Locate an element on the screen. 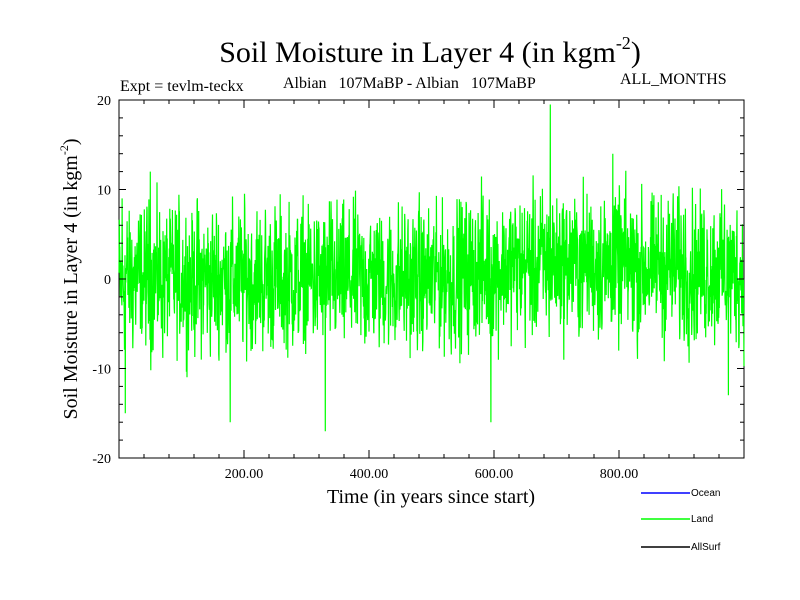 This screenshot has height=600, width=800. legend-allsurf-label: AllSurf is located at coordinates (706, 547).